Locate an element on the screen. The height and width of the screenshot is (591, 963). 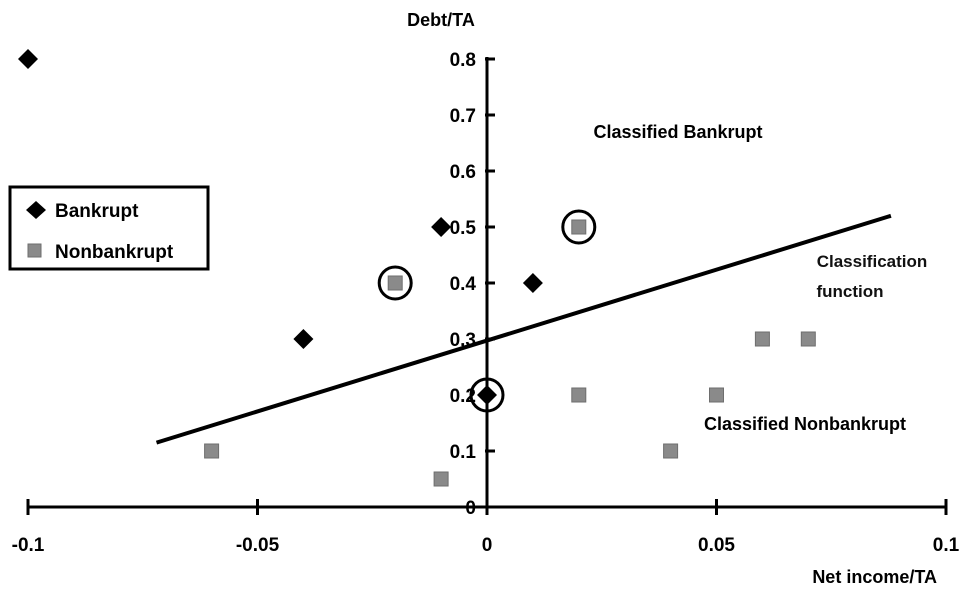
legend-label-nonbankrupt: Nonbankrupt is located at coordinates (114, 252).